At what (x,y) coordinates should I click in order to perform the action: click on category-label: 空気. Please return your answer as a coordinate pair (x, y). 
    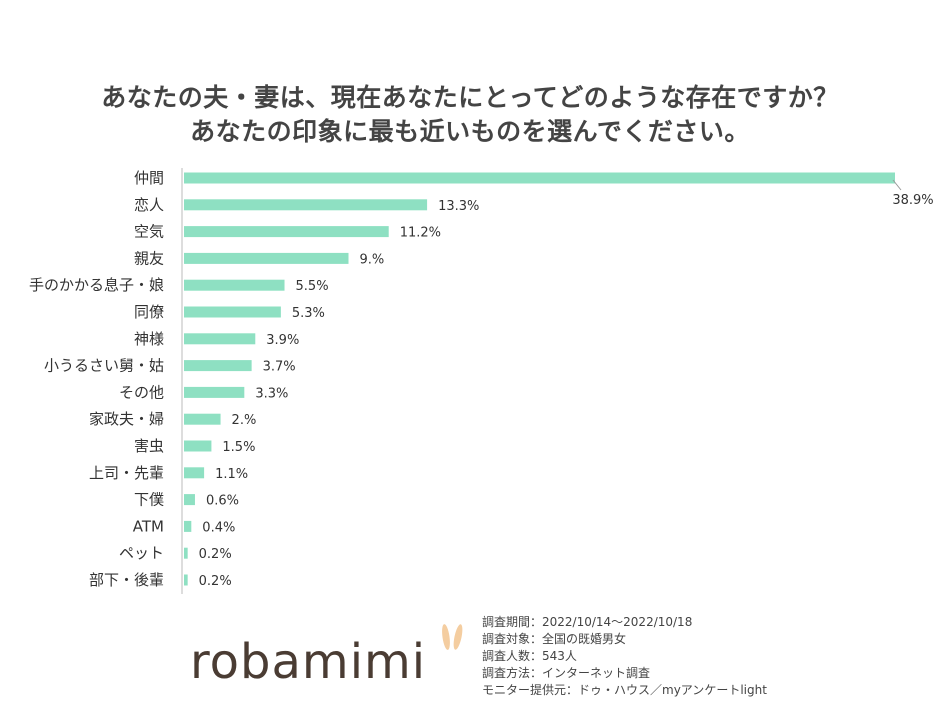
    Looking at the image, I should click on (149, 232).